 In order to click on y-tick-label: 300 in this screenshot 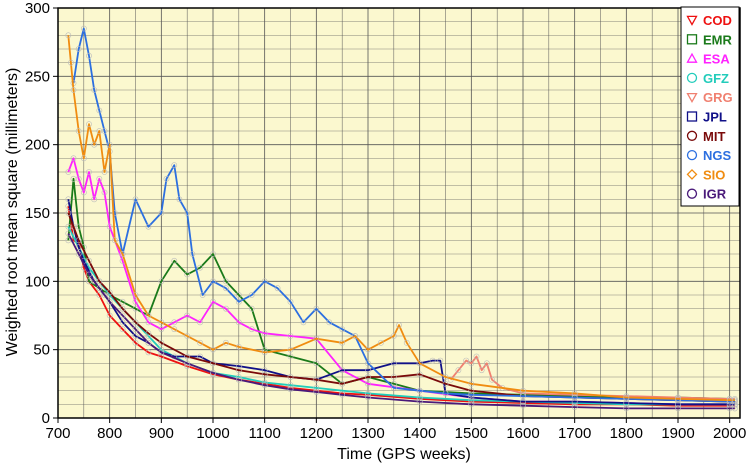, I will do `click(37, 8)`.